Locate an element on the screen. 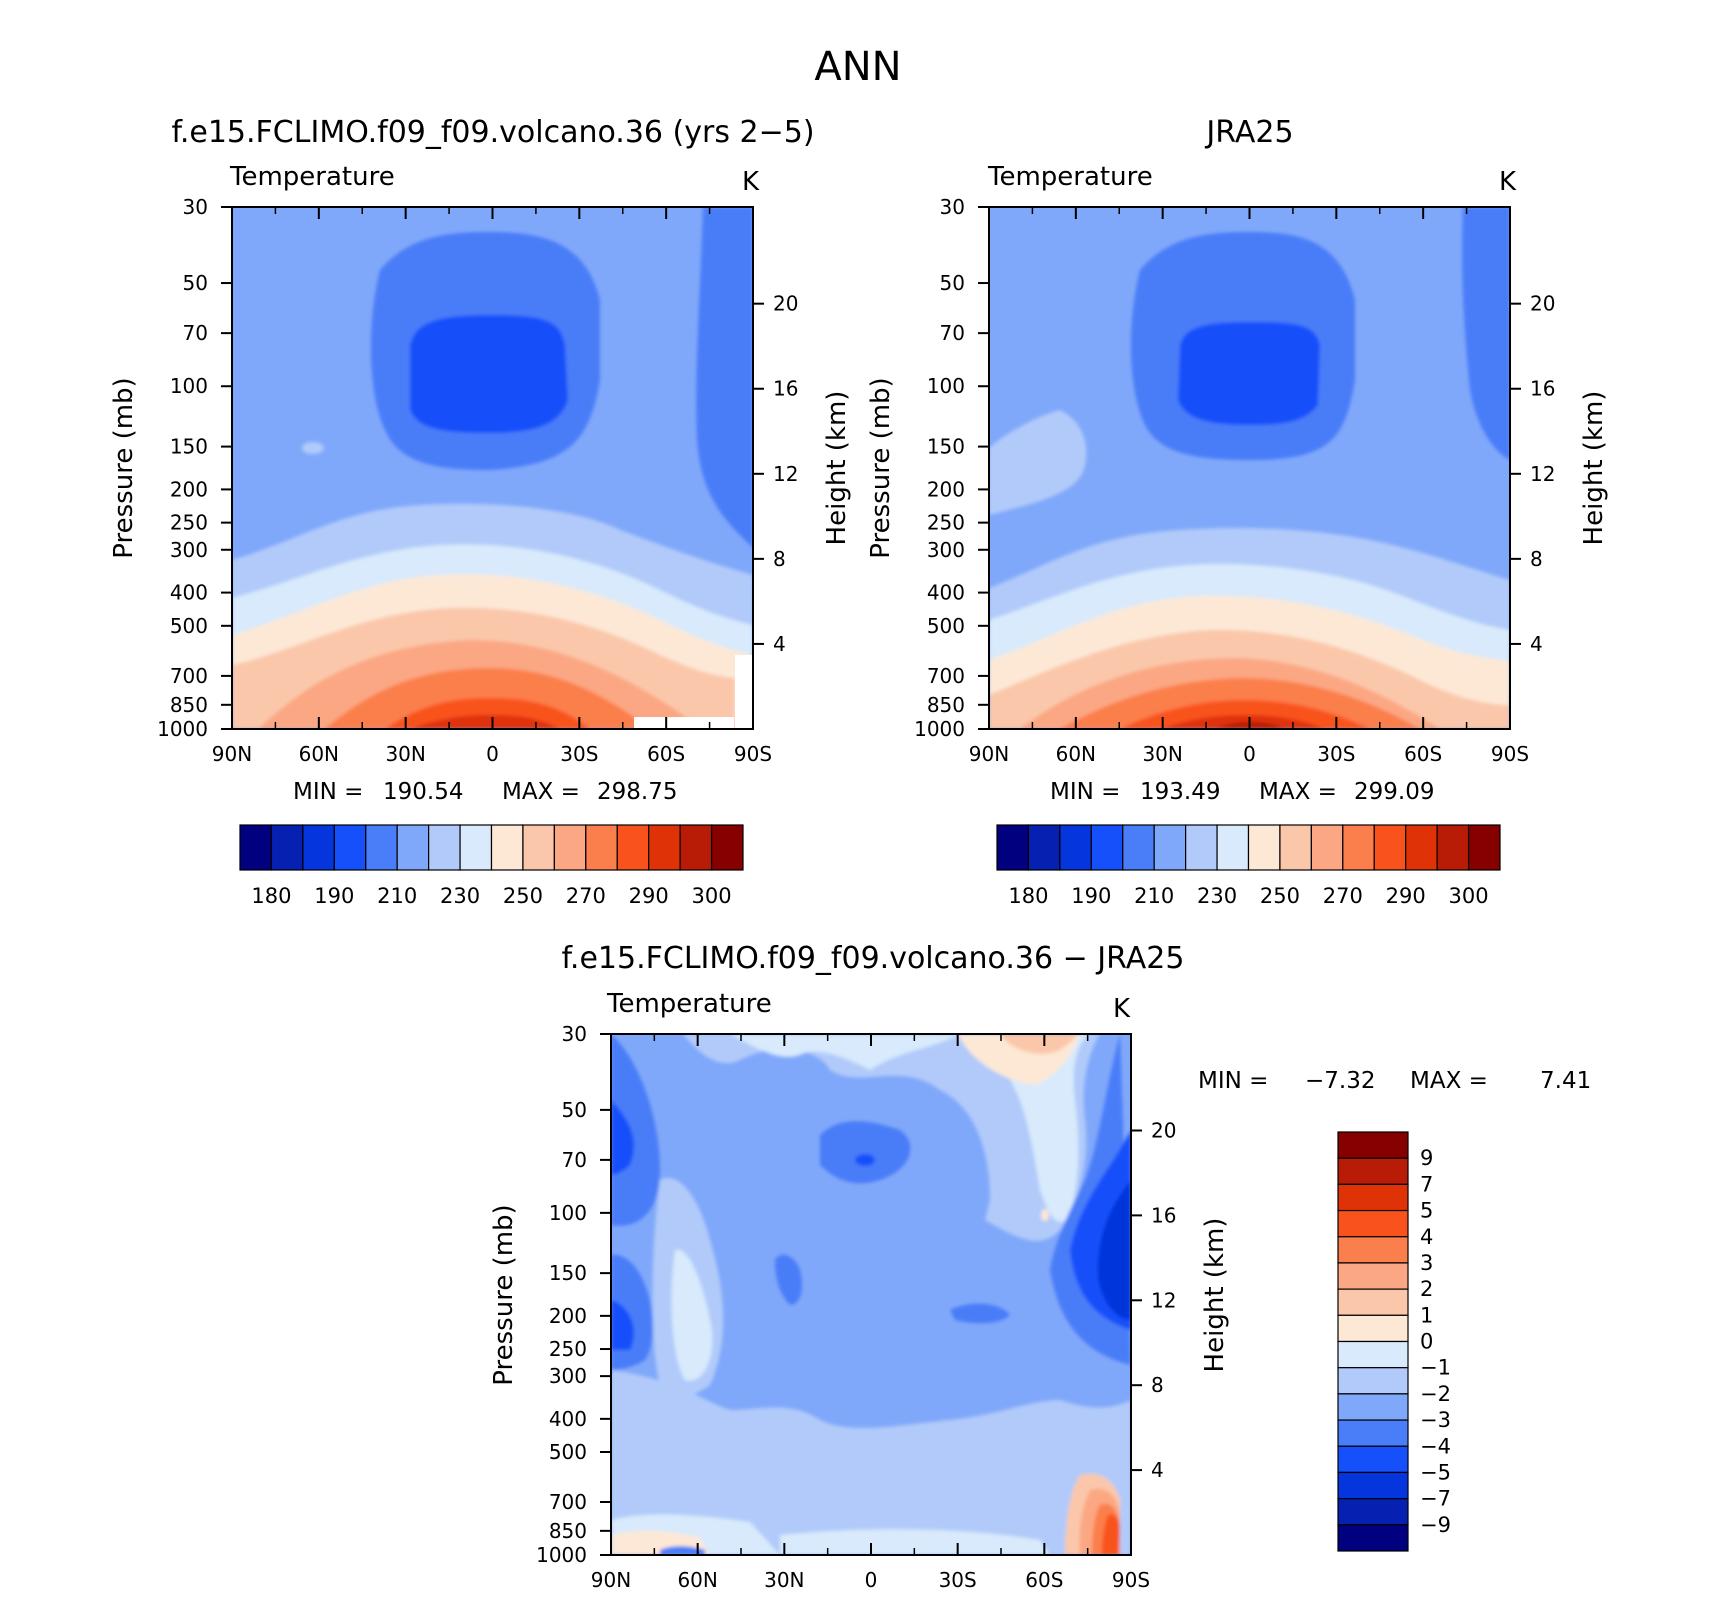 This screenshot has height=1600, width=1710. y2-tick-label: 16 is located at coordinates (785, 389).